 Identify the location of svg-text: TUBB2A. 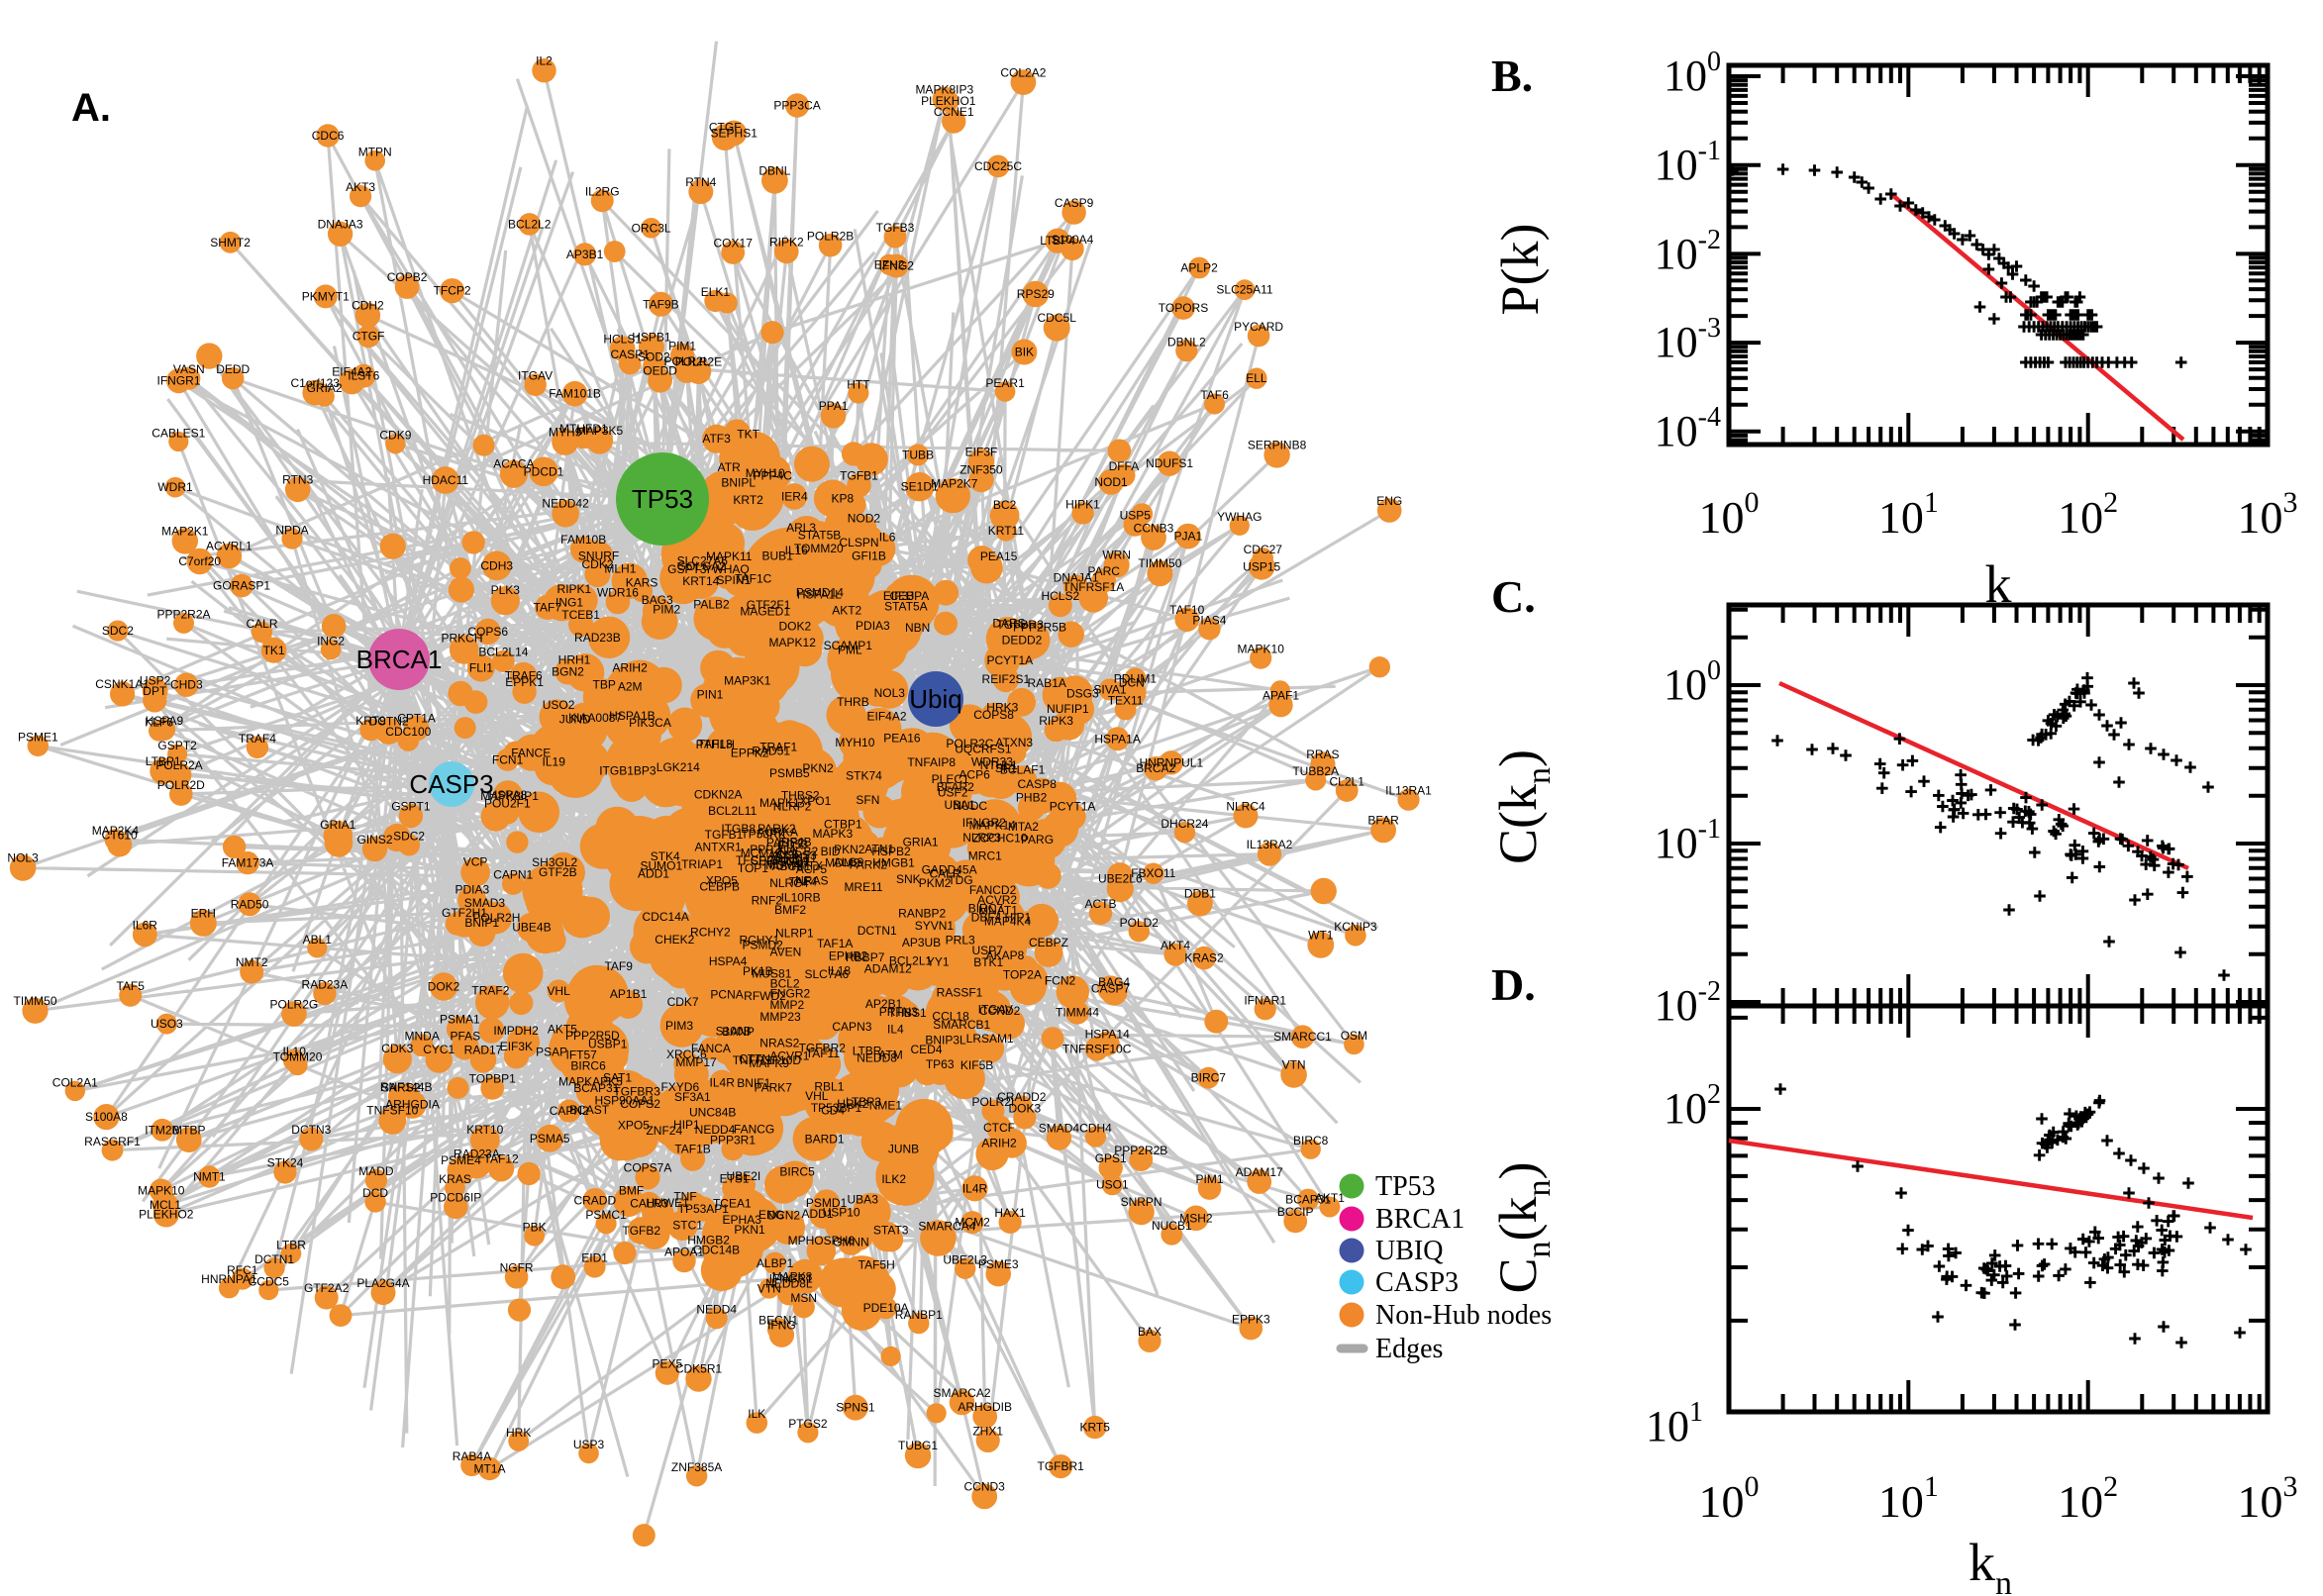
(1316, 771).